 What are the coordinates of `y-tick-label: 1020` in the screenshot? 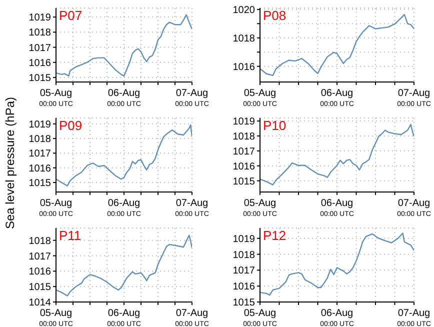 It's located at (244, 10).